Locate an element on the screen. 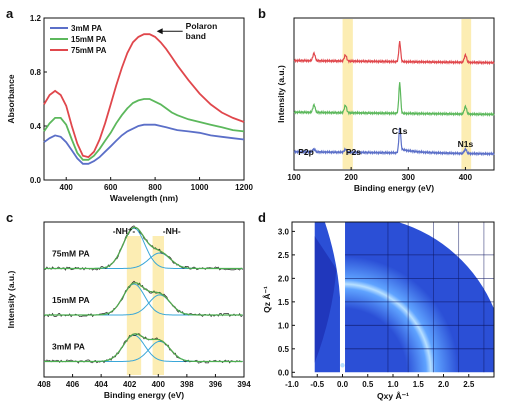 Image resolution: width=517 pixels, height=415 pixels. x-tick-label: 0.5 is located at coordinates (368, 384).